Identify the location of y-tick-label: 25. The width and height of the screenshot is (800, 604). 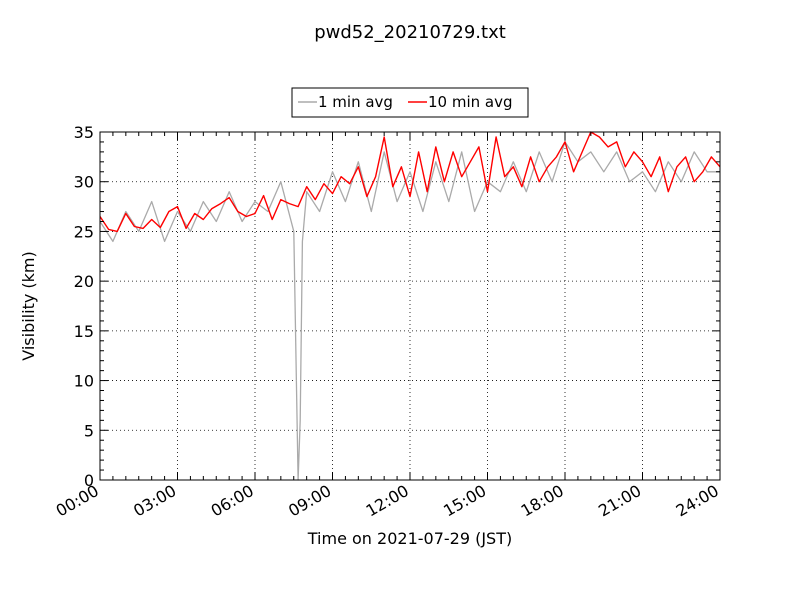
(84, 231).